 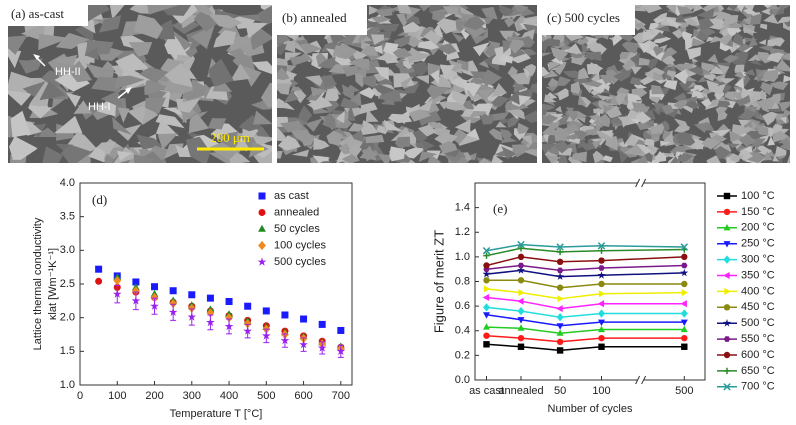 I want to click on legend-marker, so click(x=727, y=307).